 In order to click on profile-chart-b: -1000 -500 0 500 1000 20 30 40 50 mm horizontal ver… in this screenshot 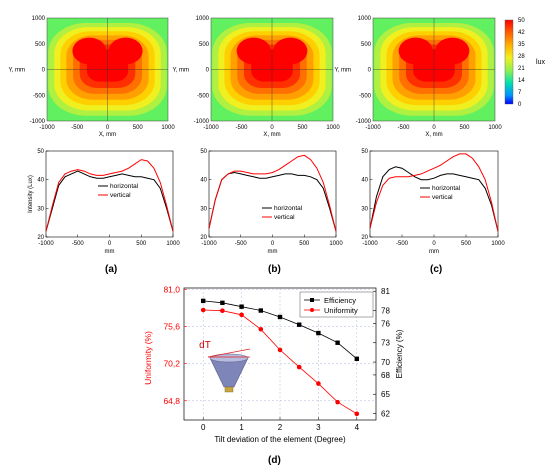, I will do `click(271, 202)`.